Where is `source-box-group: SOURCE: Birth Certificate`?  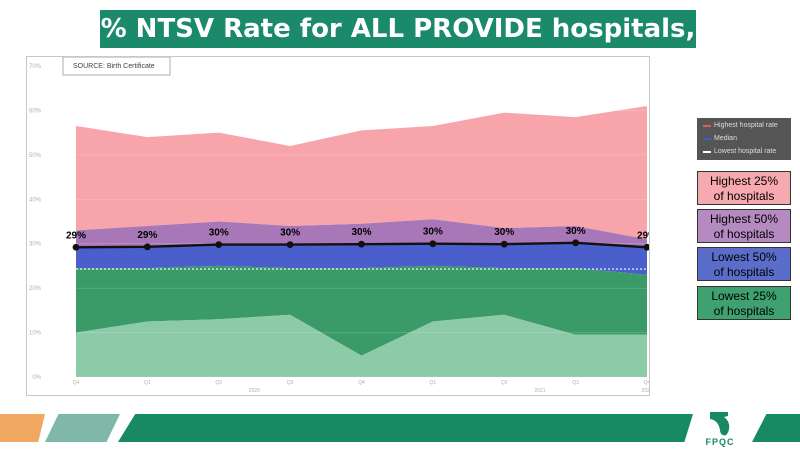 source-box-group: SOURCE: Birth Certificate is located at coordinates (116, 66).